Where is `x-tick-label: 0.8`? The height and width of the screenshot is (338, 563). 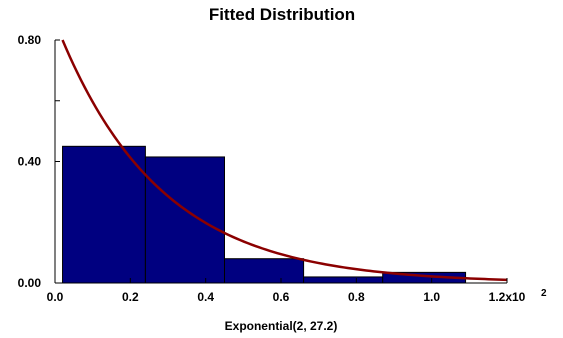
x-tick-label: 0.8 is located at coordinates (356, 297).